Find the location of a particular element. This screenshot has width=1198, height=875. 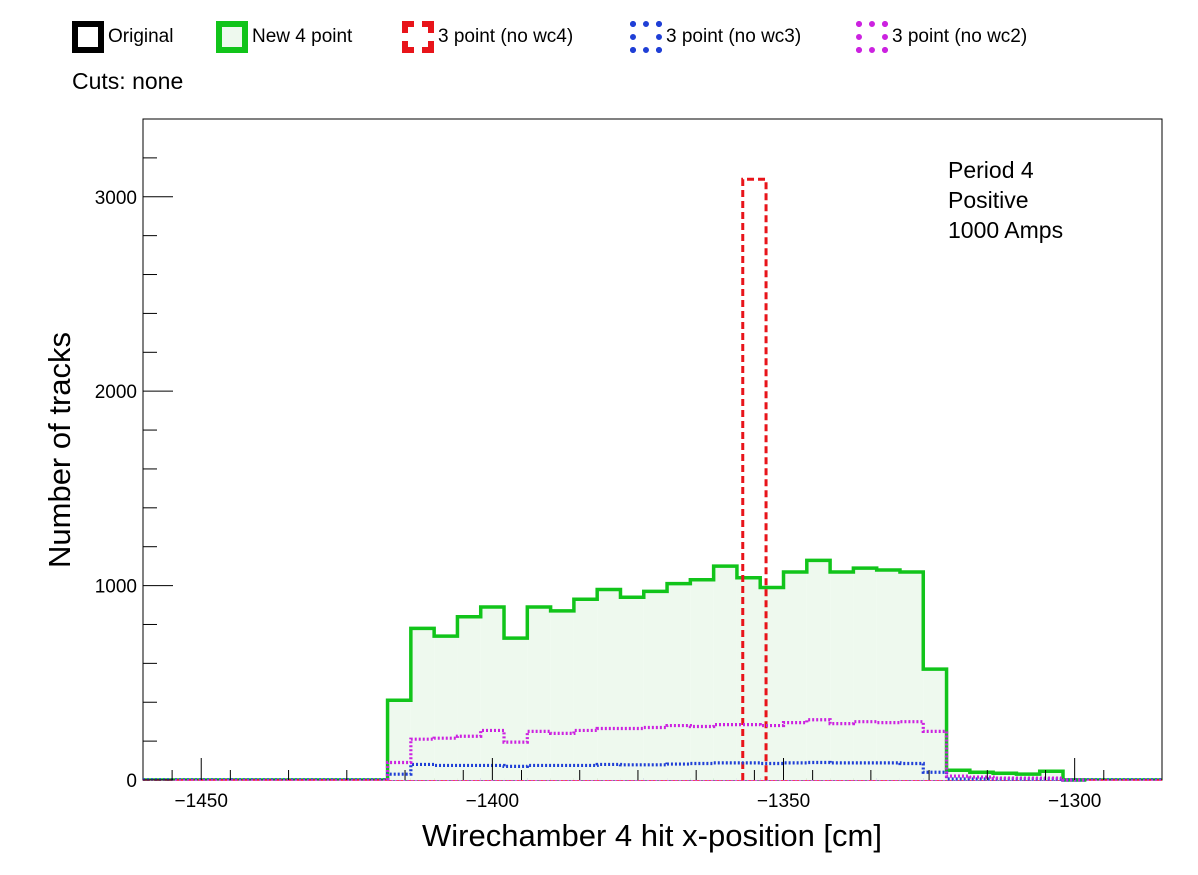

info-current: 1000 Amps is located at coordinates (1006, 230).